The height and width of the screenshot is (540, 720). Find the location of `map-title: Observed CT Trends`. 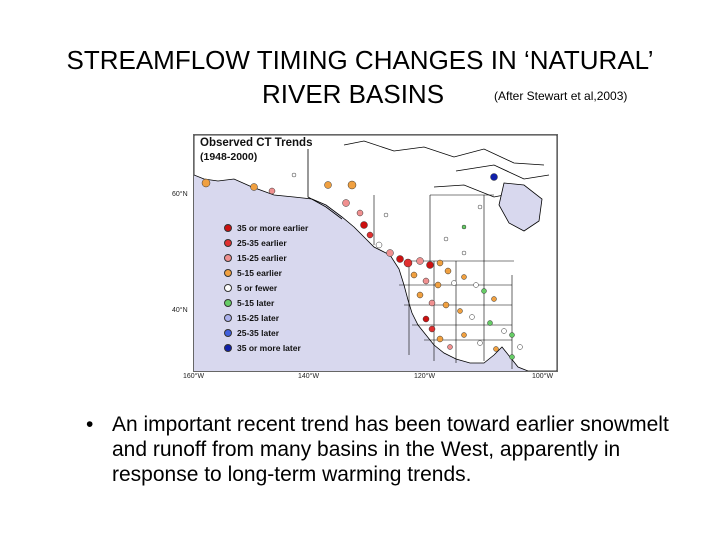

map-title: Observed CT Trends is located at coordinates (256, 143).